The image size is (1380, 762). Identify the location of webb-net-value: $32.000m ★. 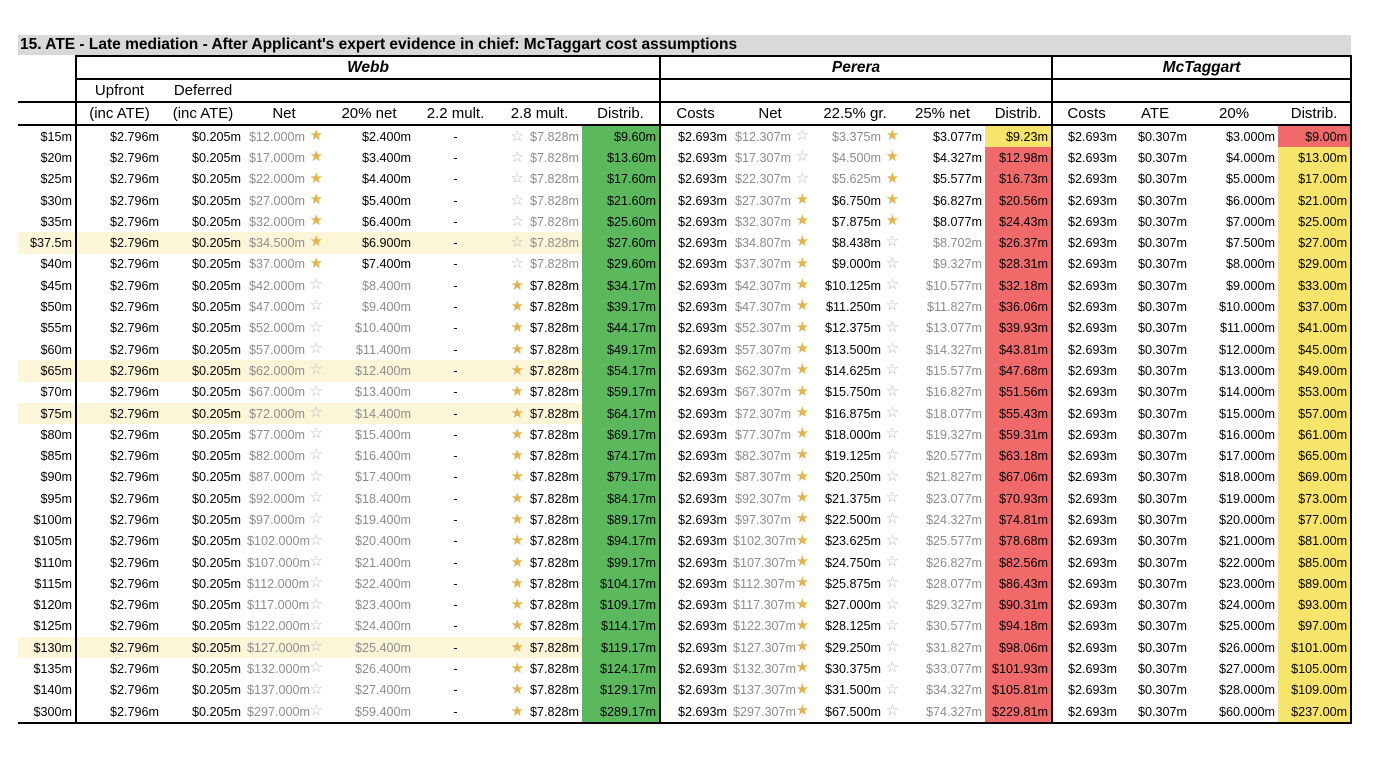
(284, 221).